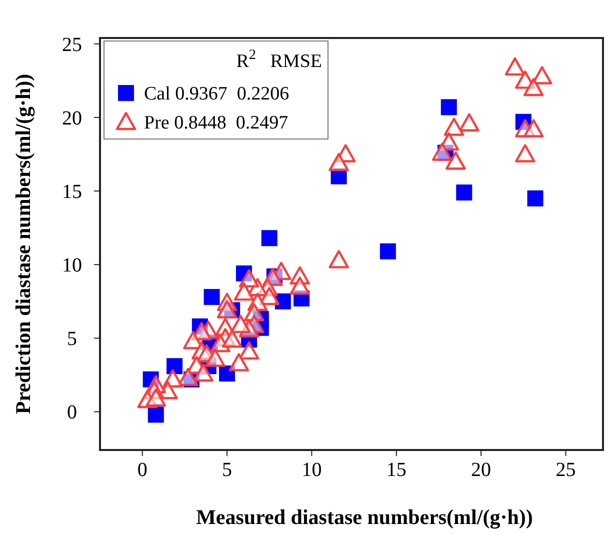 The image size is (605, 534). I want to click on x-tick-label: 20, so click(481, 470).